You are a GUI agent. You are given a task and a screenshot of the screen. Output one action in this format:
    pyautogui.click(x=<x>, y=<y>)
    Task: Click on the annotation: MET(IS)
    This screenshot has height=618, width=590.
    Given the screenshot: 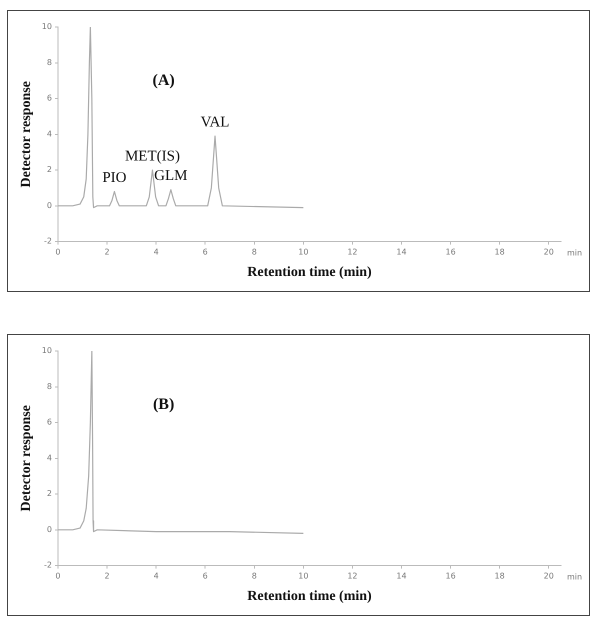 What is the action you would take?
    pyautogui.click(x=152, y=156)
    